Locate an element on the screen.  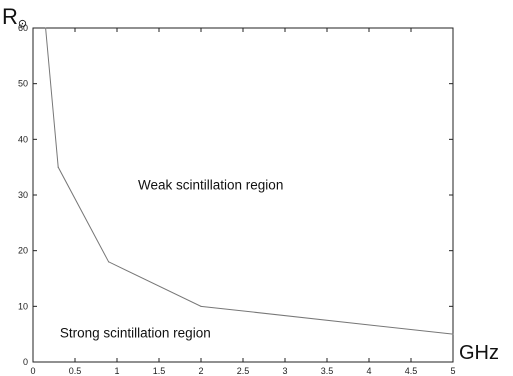
x-tick-label: 4 is located at coordinates (368, 371).